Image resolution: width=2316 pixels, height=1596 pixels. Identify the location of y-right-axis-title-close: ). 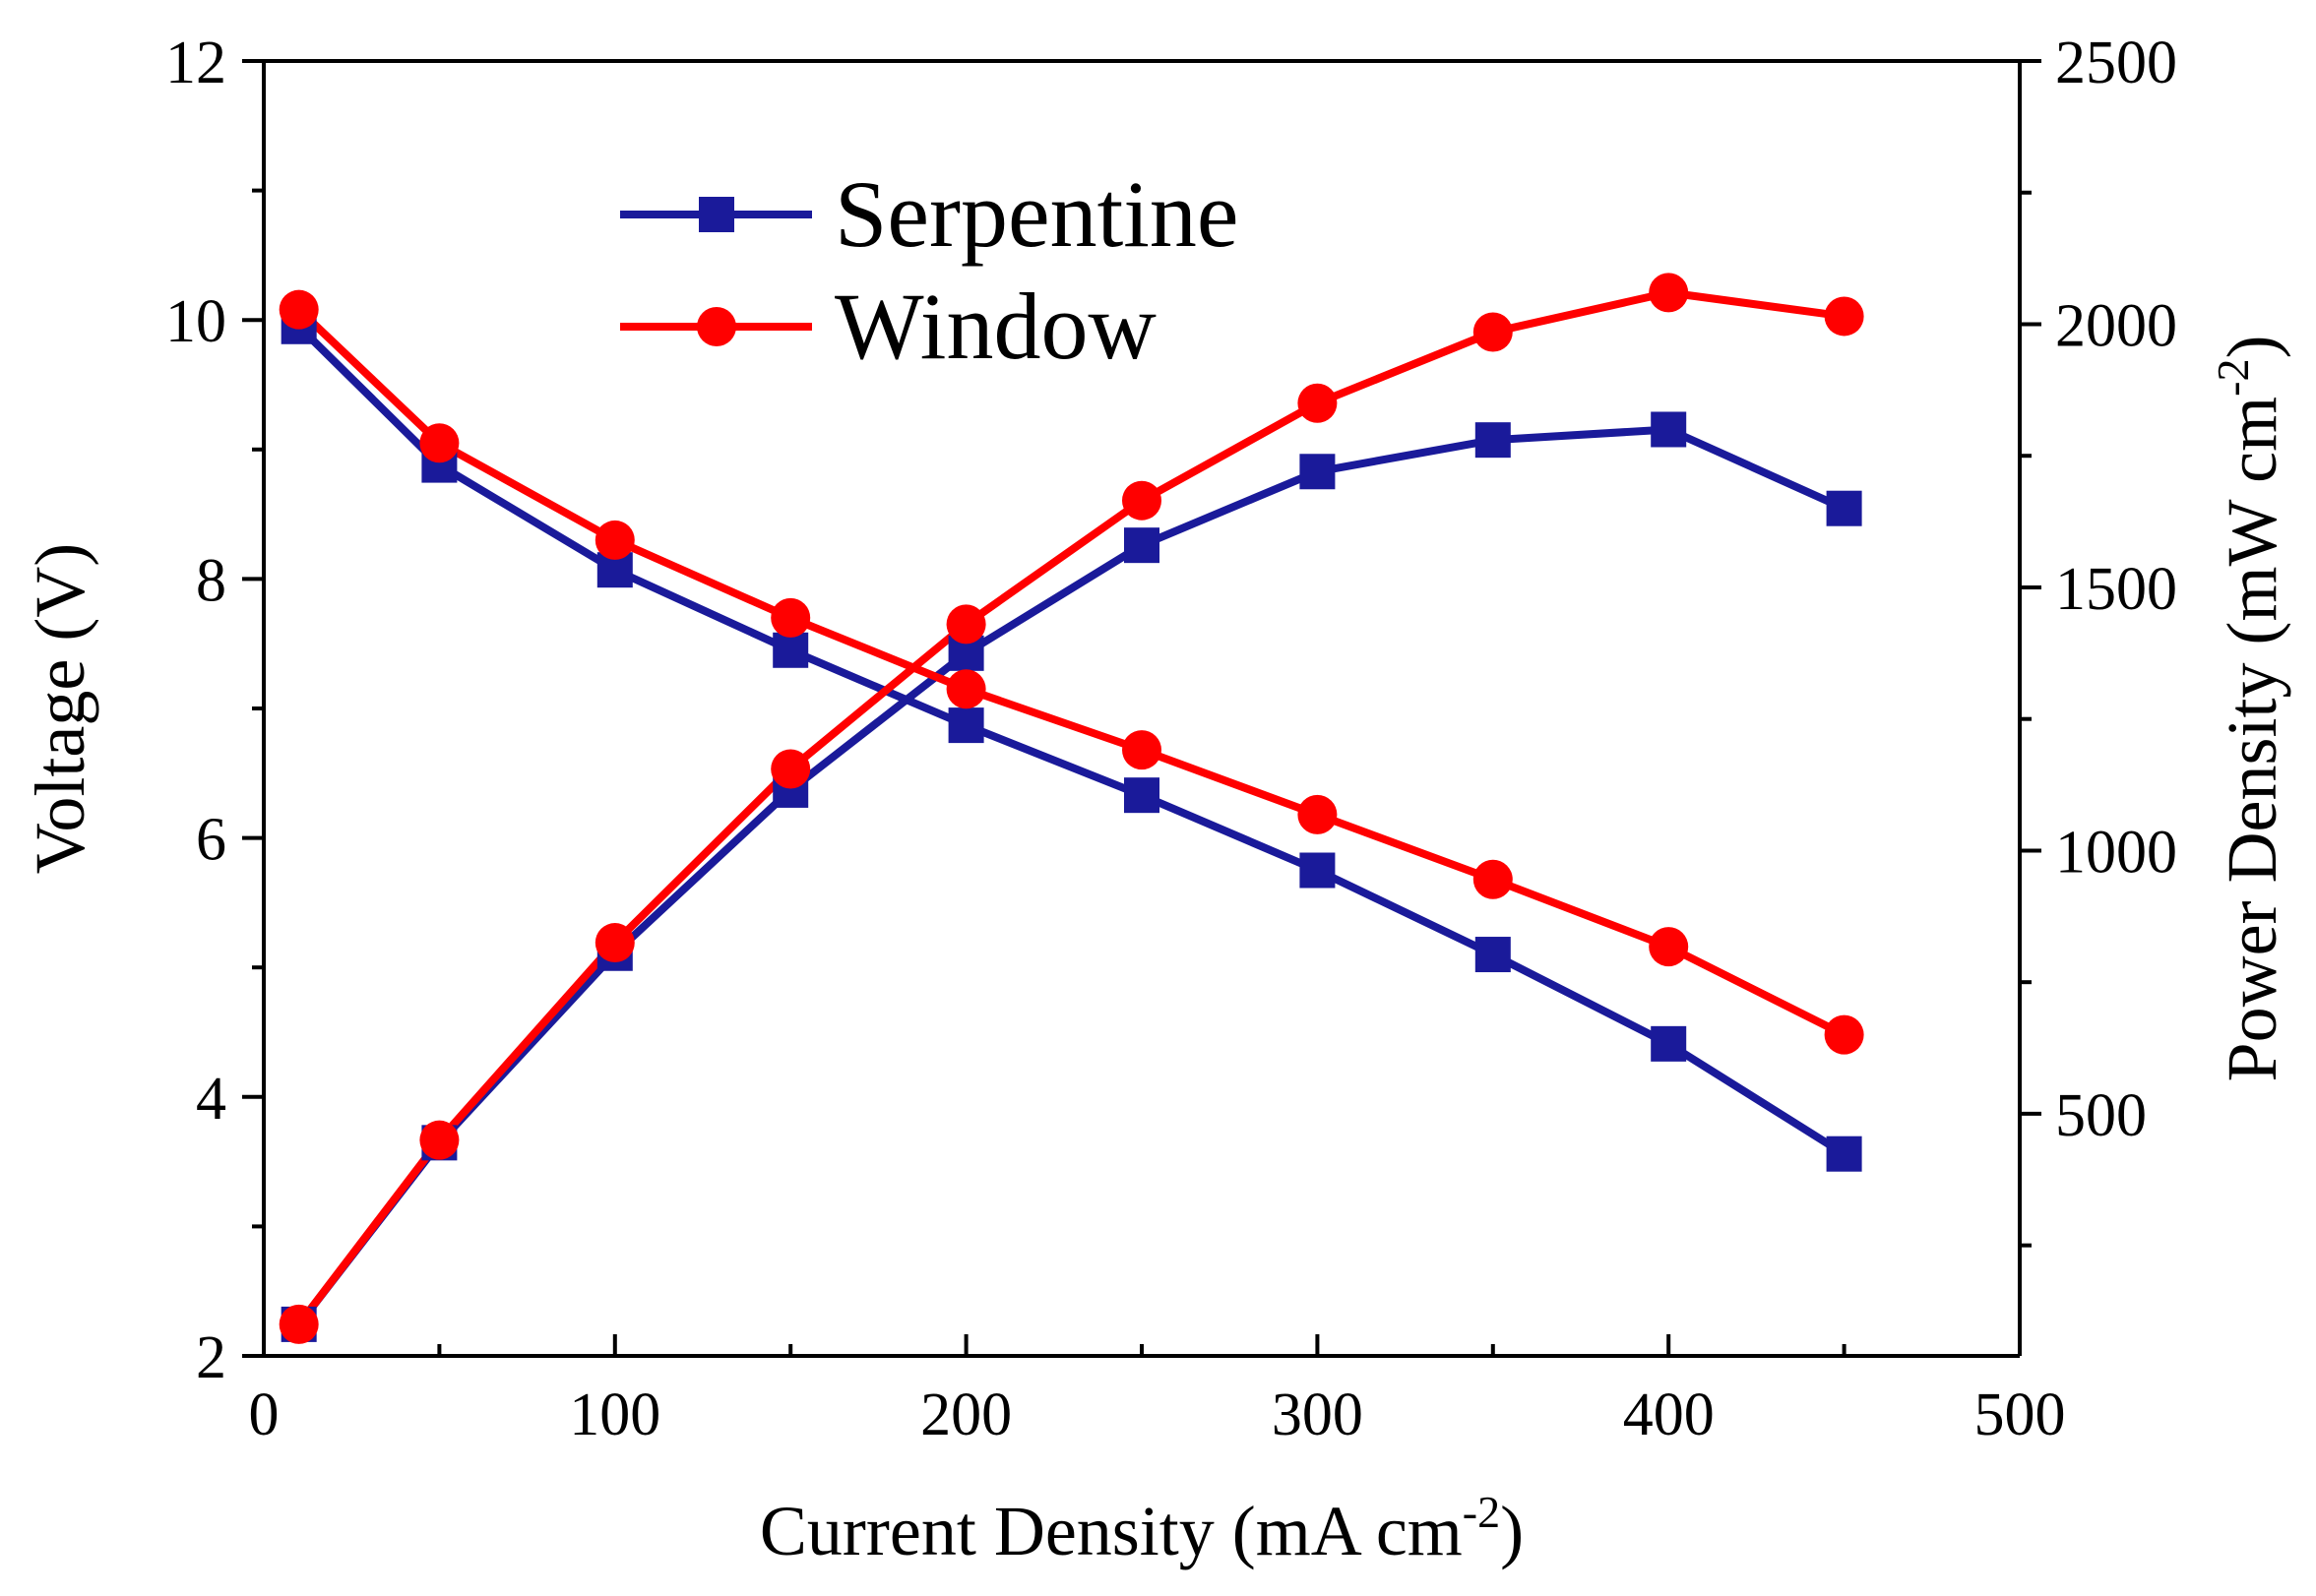
(2252, 347).